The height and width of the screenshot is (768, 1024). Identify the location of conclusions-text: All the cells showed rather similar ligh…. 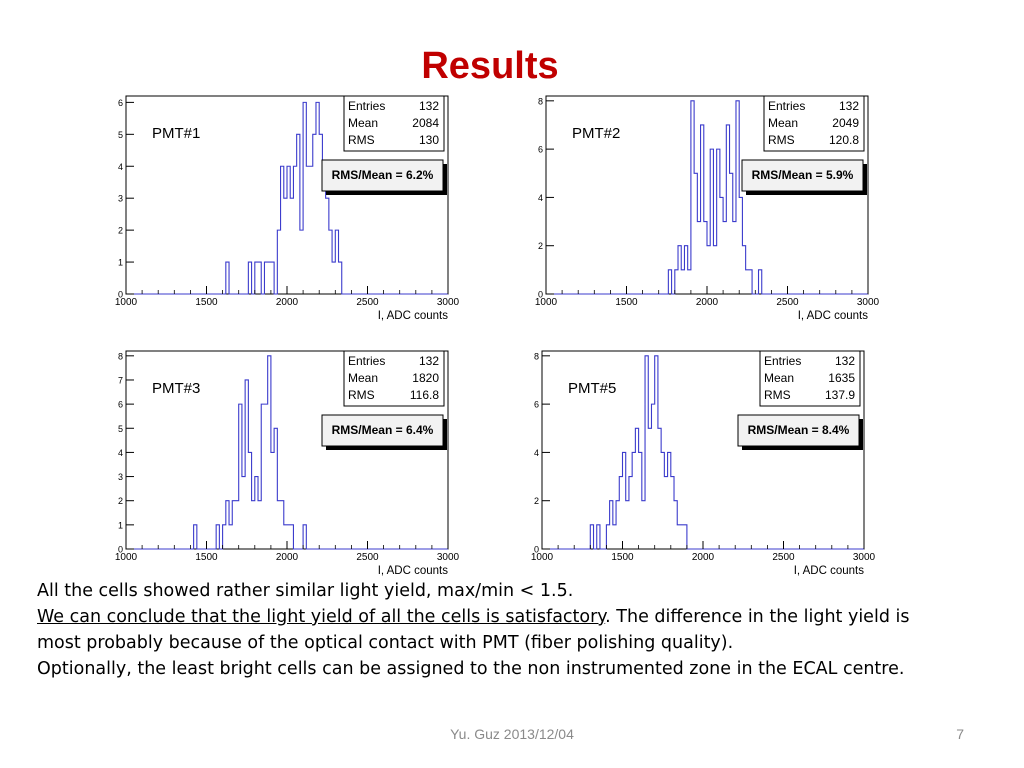
(517, 630).